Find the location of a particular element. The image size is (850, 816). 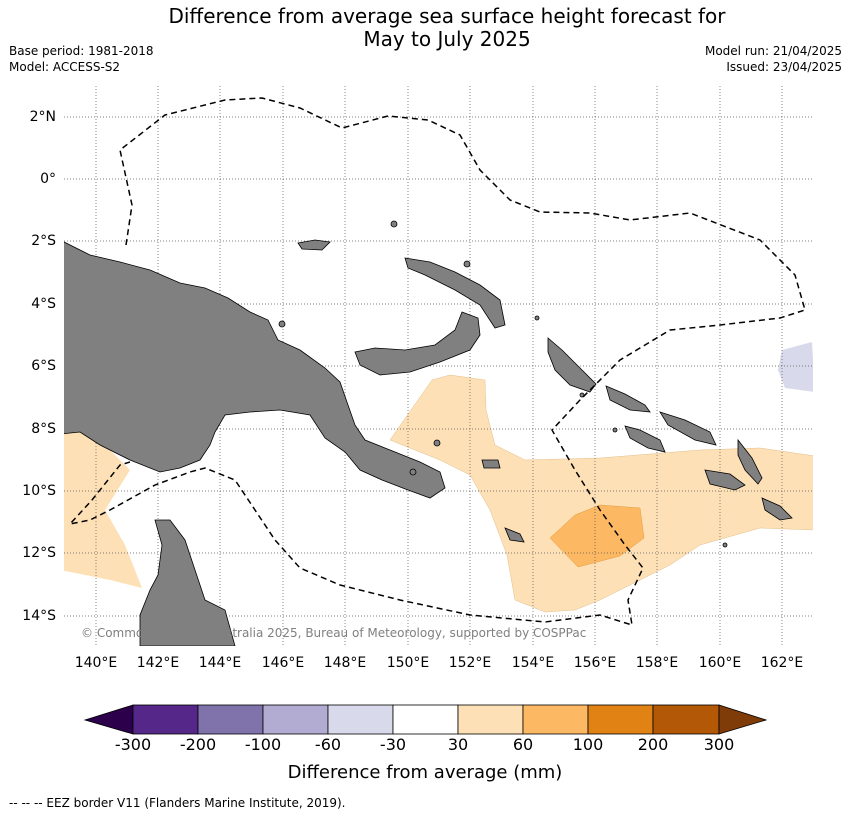

colorbar is located at coordinates (425, 719).